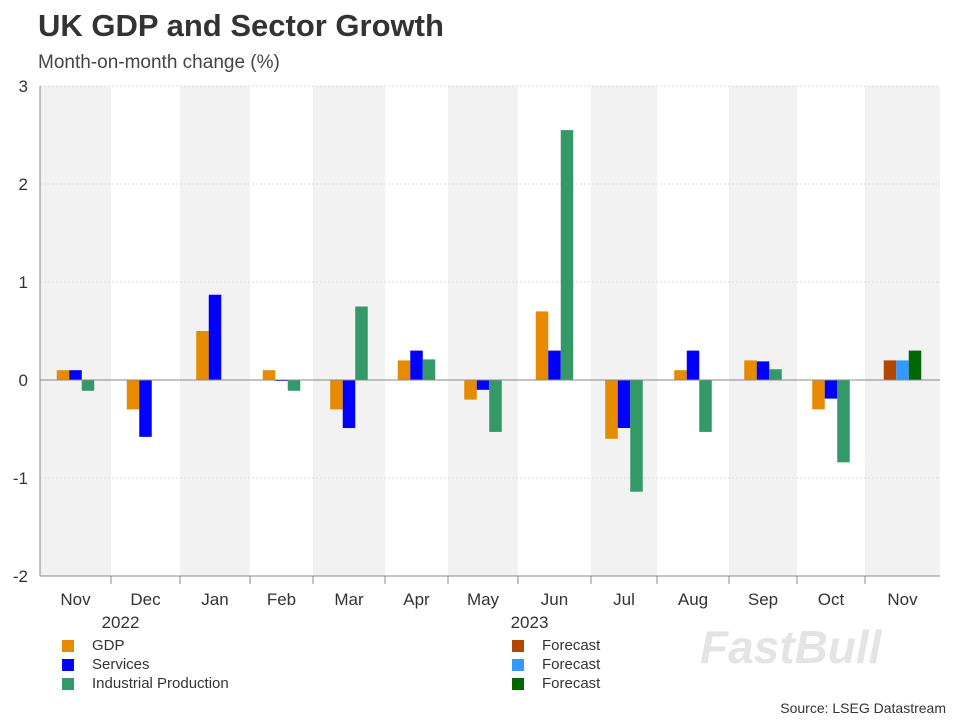  Describe the element at coordinates (121, 664) in the screenshot. I see `legend-label: Services` at that location.